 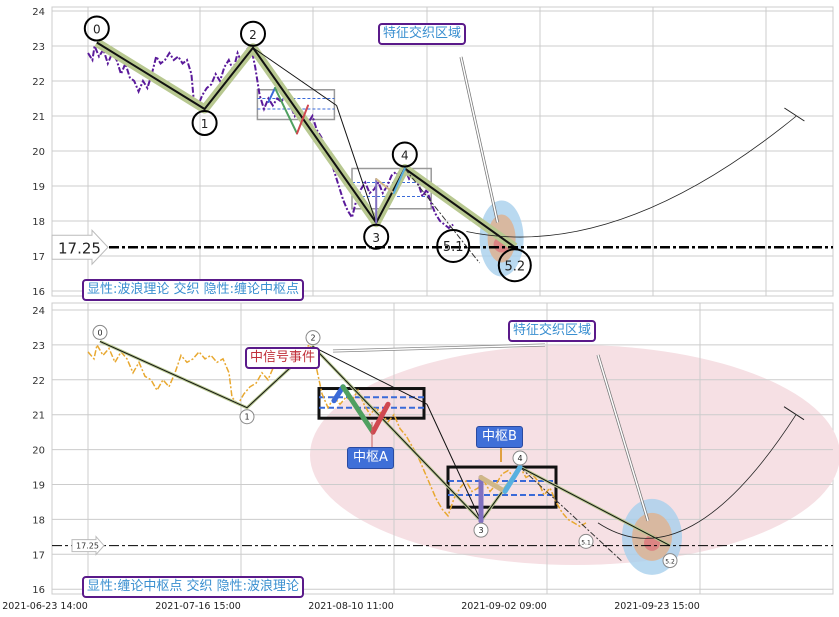 I want to click on bottom-y-tick-label: 19, so click(x=38, y=486).